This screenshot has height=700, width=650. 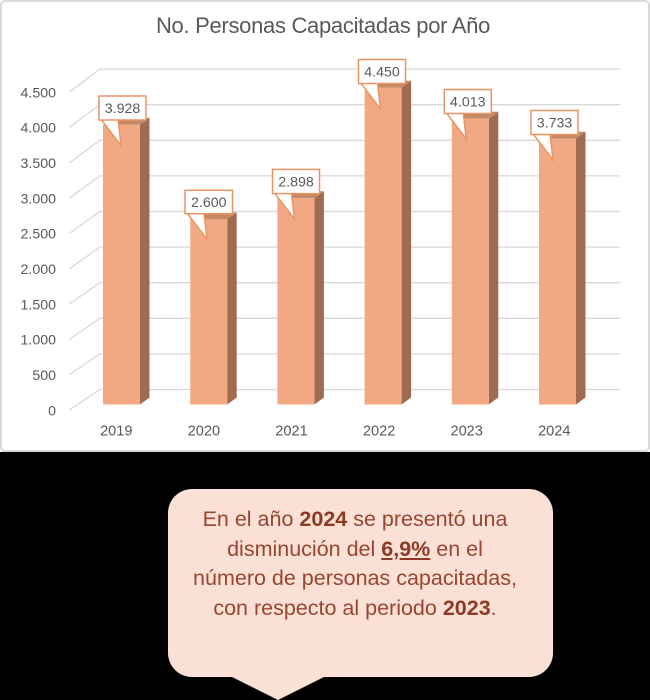 What do you see at coordinates (466, 432) in the screenshot?
I see `svg-text: 2023` at bounding box center [466, 432].